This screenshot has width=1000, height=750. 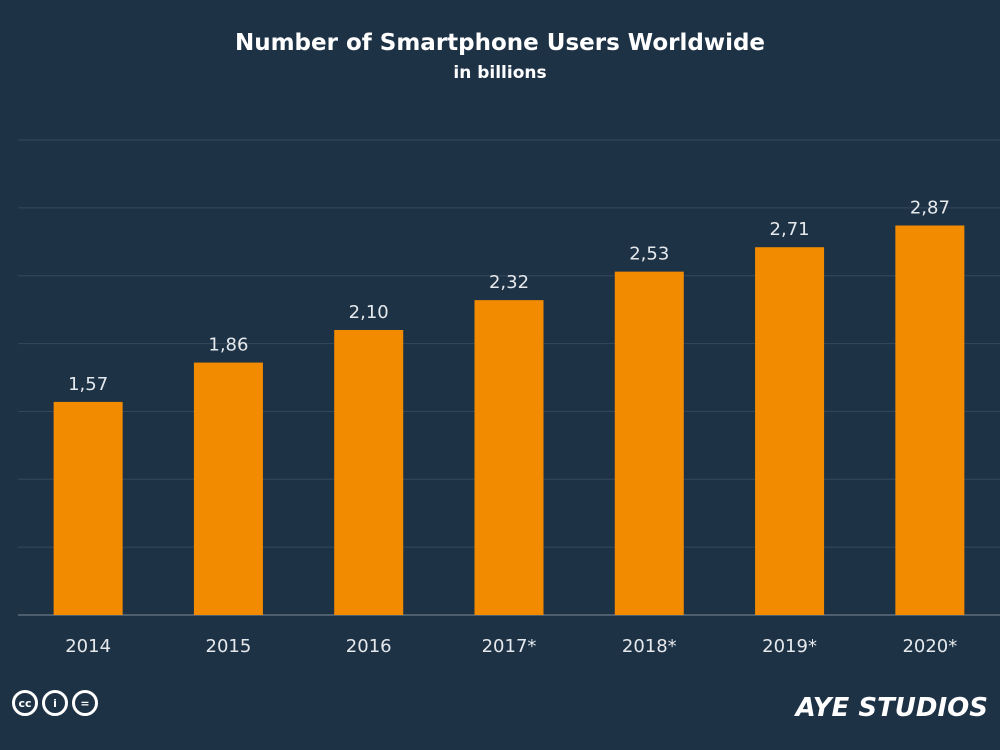 What do you see at coordinates (500, 73) in the screenshot?
I see `chart-subtitle: in billions` at bounding box center [500, 73].